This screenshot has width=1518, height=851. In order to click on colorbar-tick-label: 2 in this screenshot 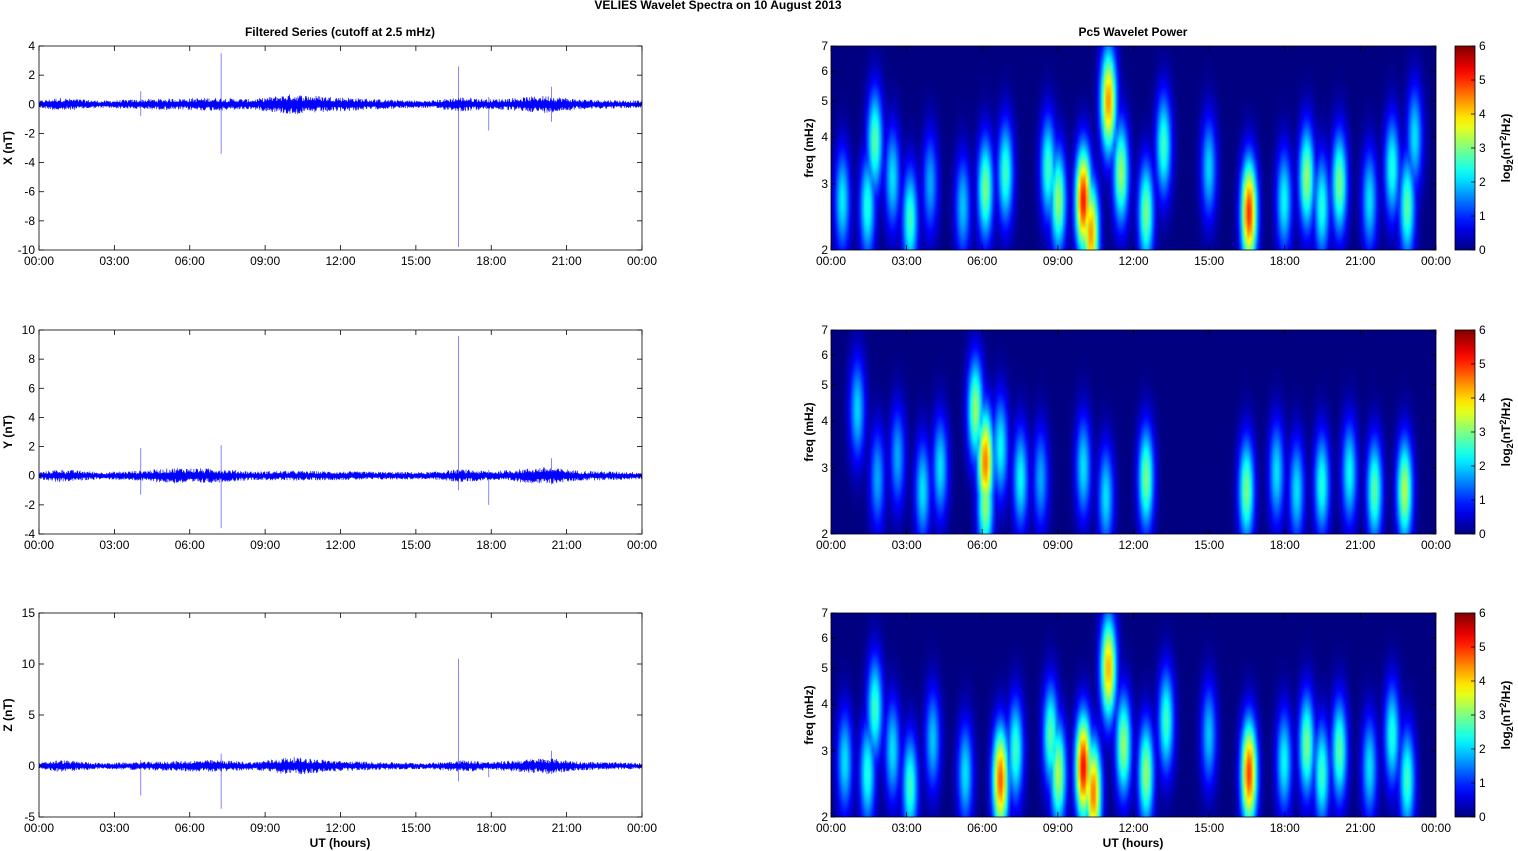, I will do `click(1482, 466)`.